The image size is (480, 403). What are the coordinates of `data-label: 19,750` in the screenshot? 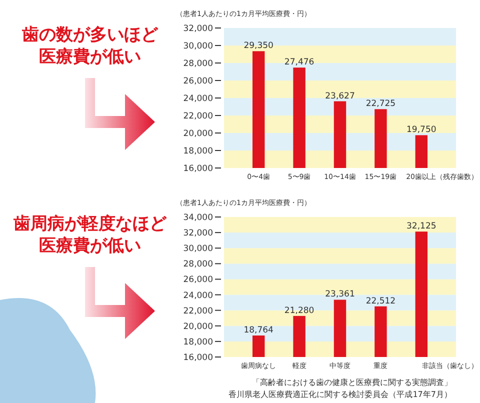 It's located at (421, 130).